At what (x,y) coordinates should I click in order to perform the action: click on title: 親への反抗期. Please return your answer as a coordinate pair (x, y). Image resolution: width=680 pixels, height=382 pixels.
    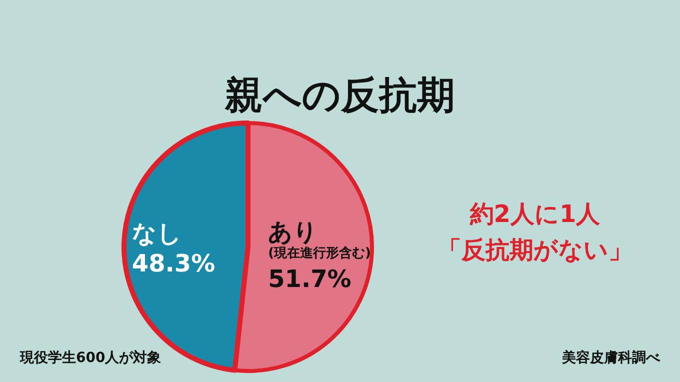
    Looking at the image, I should click on (340, 95).